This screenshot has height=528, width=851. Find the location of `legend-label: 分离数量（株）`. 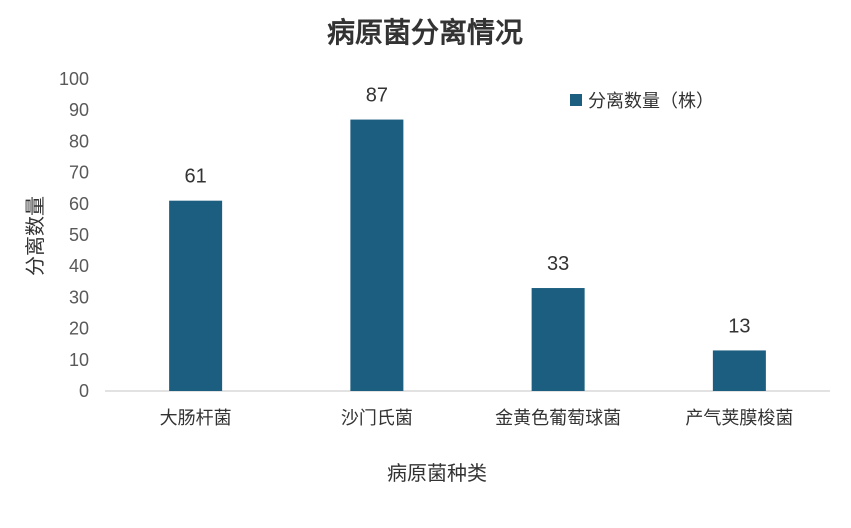

legend-label: 分离数量（株） is located at coordinates (651, 101).